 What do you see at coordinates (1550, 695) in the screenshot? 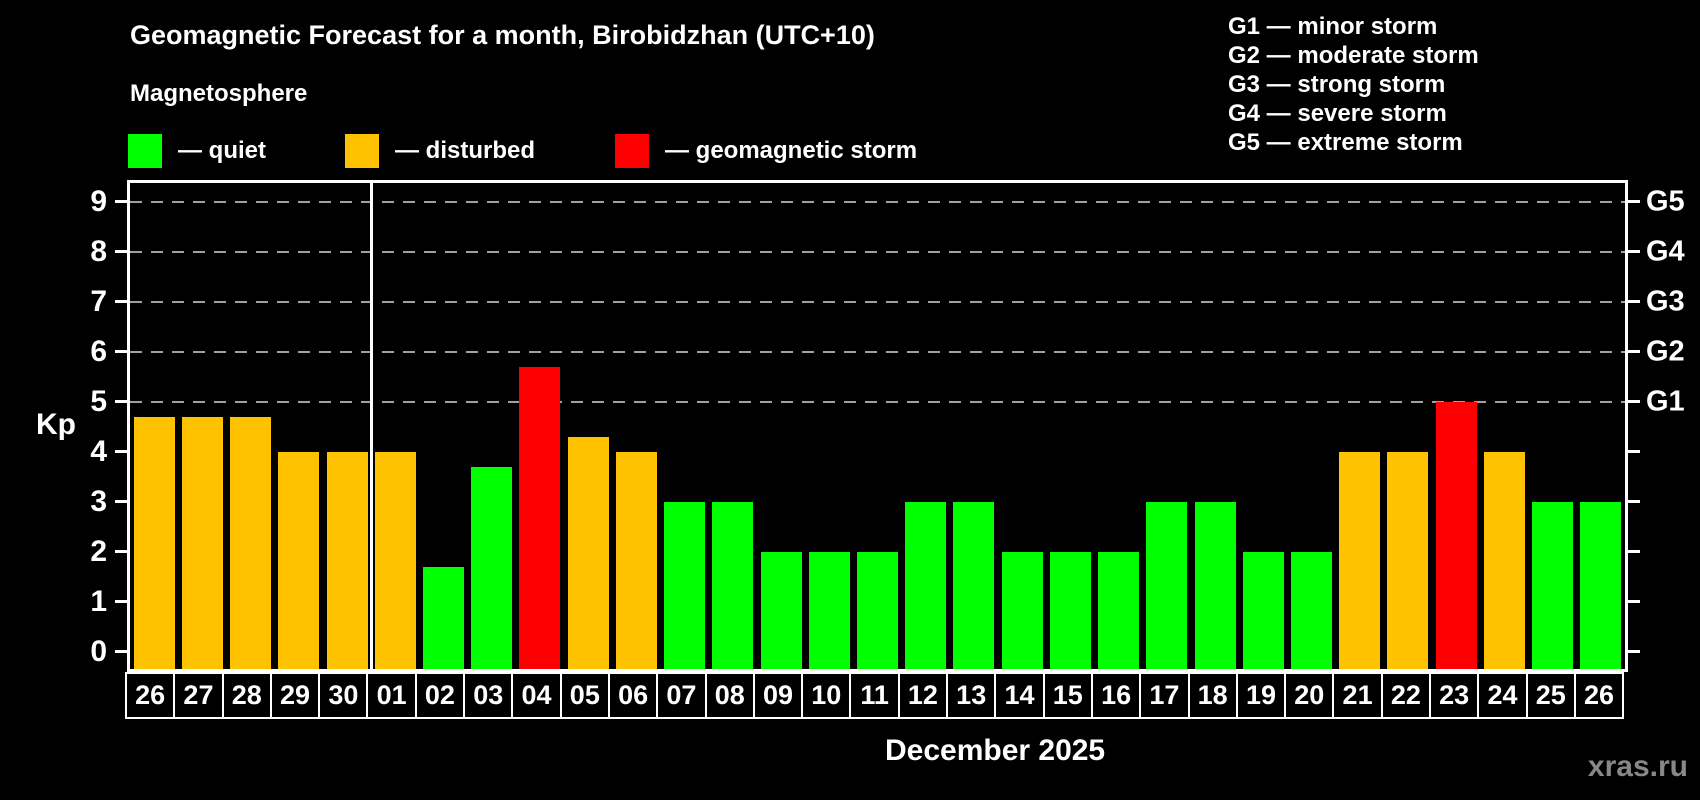
I see `day-label-25: 25` at bounding box center [1550, 695].